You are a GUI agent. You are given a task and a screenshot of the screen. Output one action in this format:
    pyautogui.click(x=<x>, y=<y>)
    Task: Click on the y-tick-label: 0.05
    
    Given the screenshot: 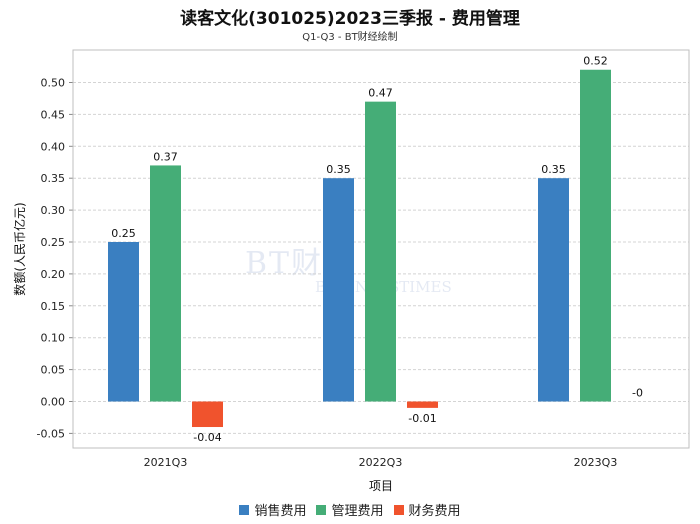 What is the action you would take?
    pyautogui.click(x=53, y=370)
    